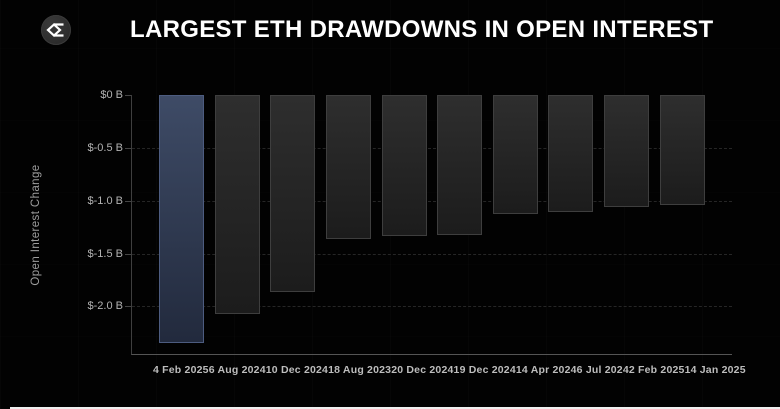  I want to click on x-label-cell: 18 Aug 2023, so click(359, 370).